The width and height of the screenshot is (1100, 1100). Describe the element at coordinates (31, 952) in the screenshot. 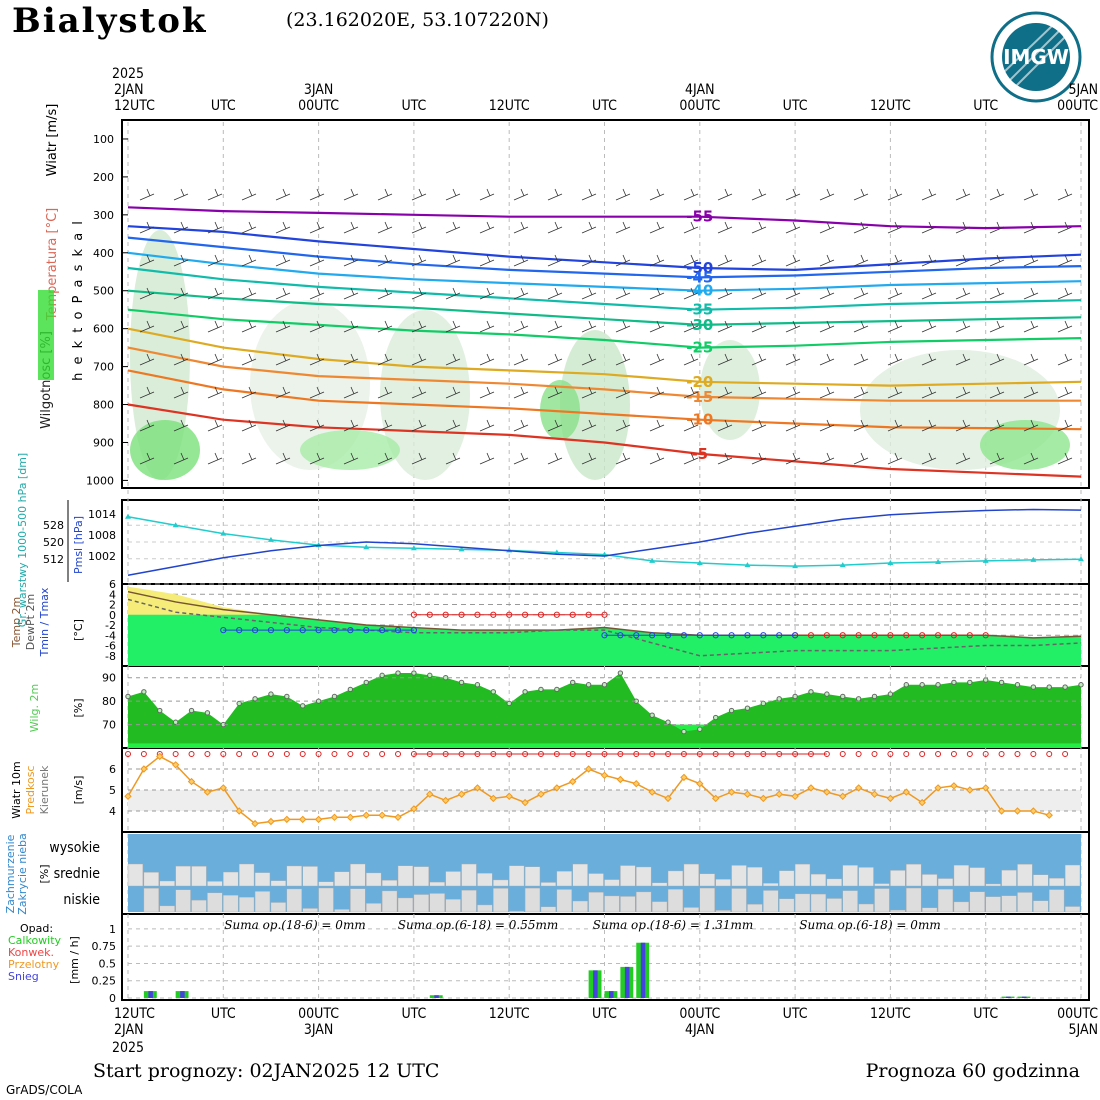

I see `precip-legend-label: Konwek.` at that location.